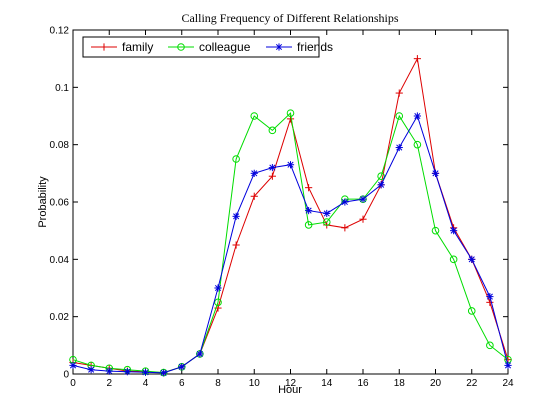 The width and height of the screenshot is (560, 420). I want to click on legend-item-colleague: colleague, so click(209, 47).